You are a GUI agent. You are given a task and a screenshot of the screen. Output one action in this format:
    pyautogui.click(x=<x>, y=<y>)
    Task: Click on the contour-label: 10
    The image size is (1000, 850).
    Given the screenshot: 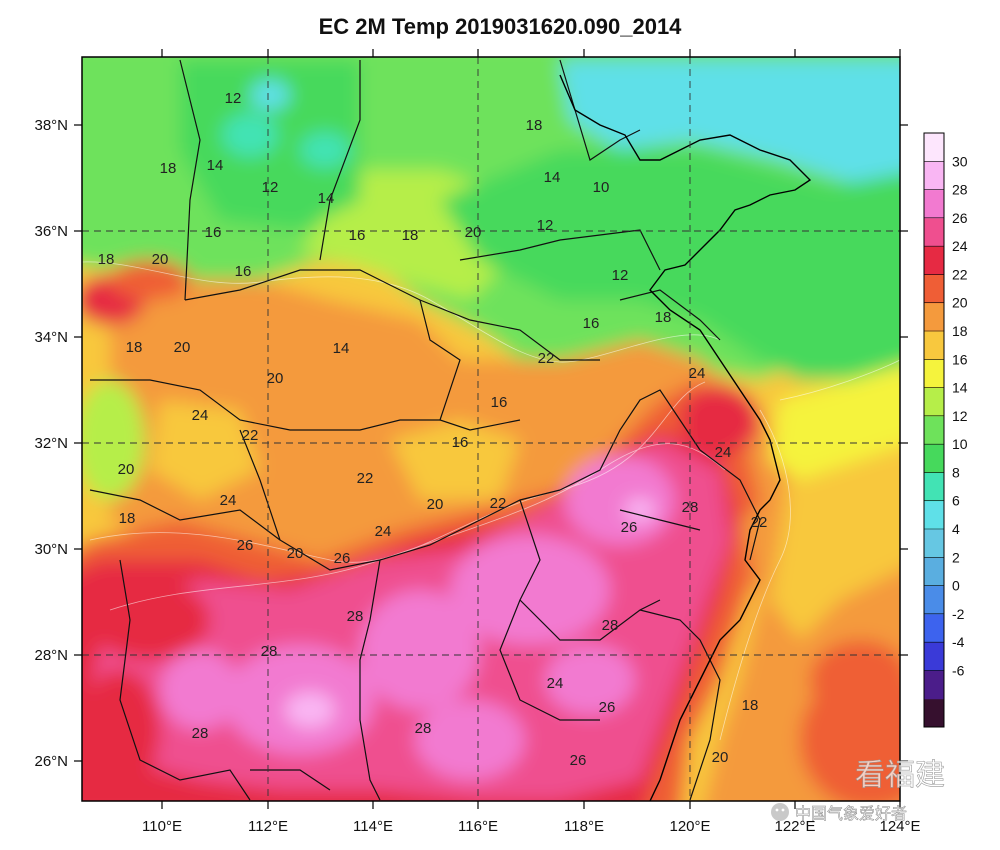 What is the action you would take?
    pyautogui.click(x=601, y=187)
    